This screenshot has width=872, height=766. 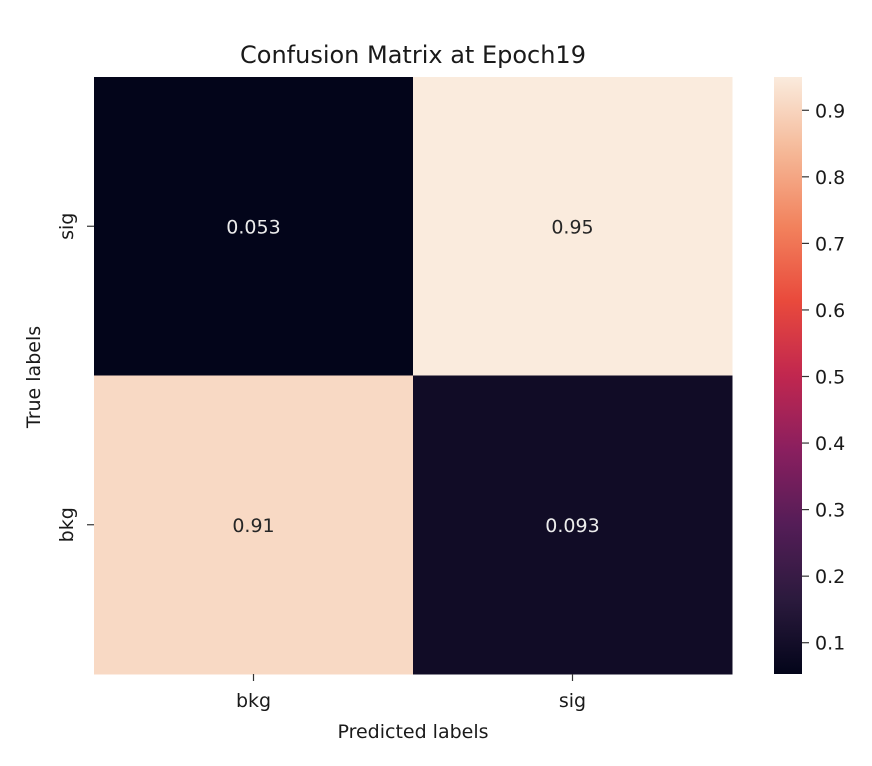 What do you see at coordinates (830, 577) in the screenshot?
I see `colorbar-tick-label-0.2: 0.2` at bounding box center [830, 577].